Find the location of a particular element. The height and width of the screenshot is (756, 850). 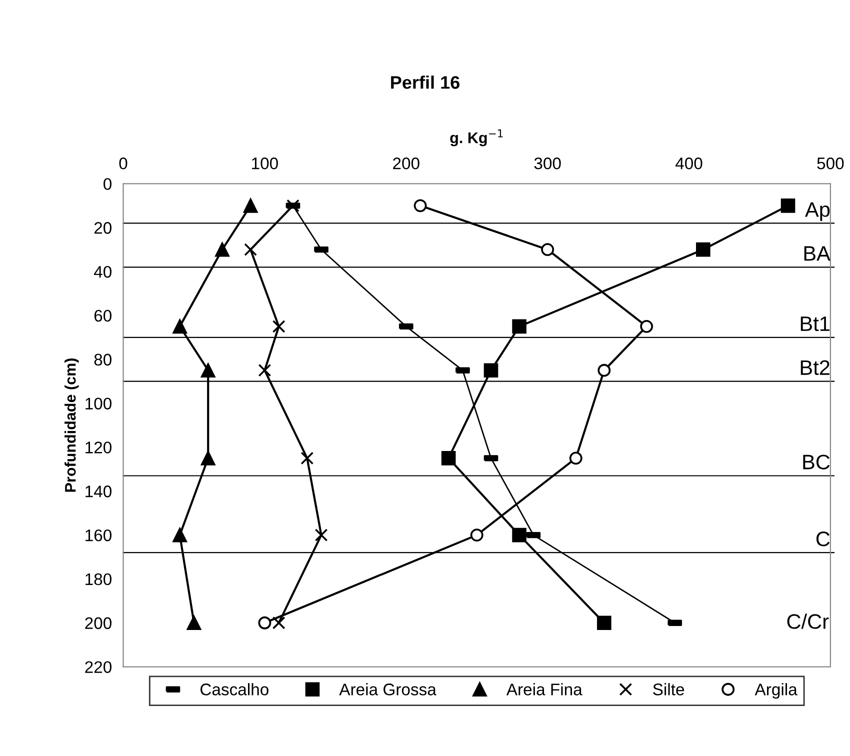

ref-line-label: Ap is located at coordinates (817, 212).